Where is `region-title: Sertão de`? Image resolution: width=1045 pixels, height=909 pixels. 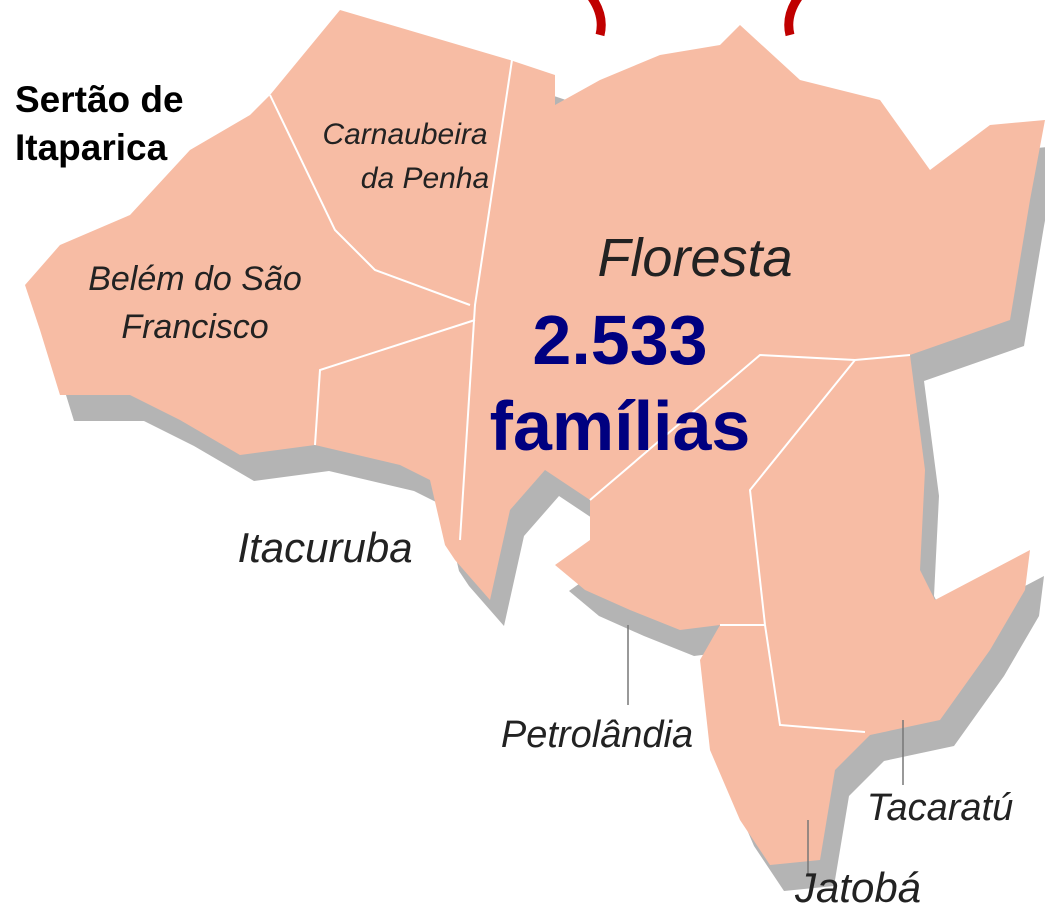
region-title: Sertão de is located at coordinates (99, 99).